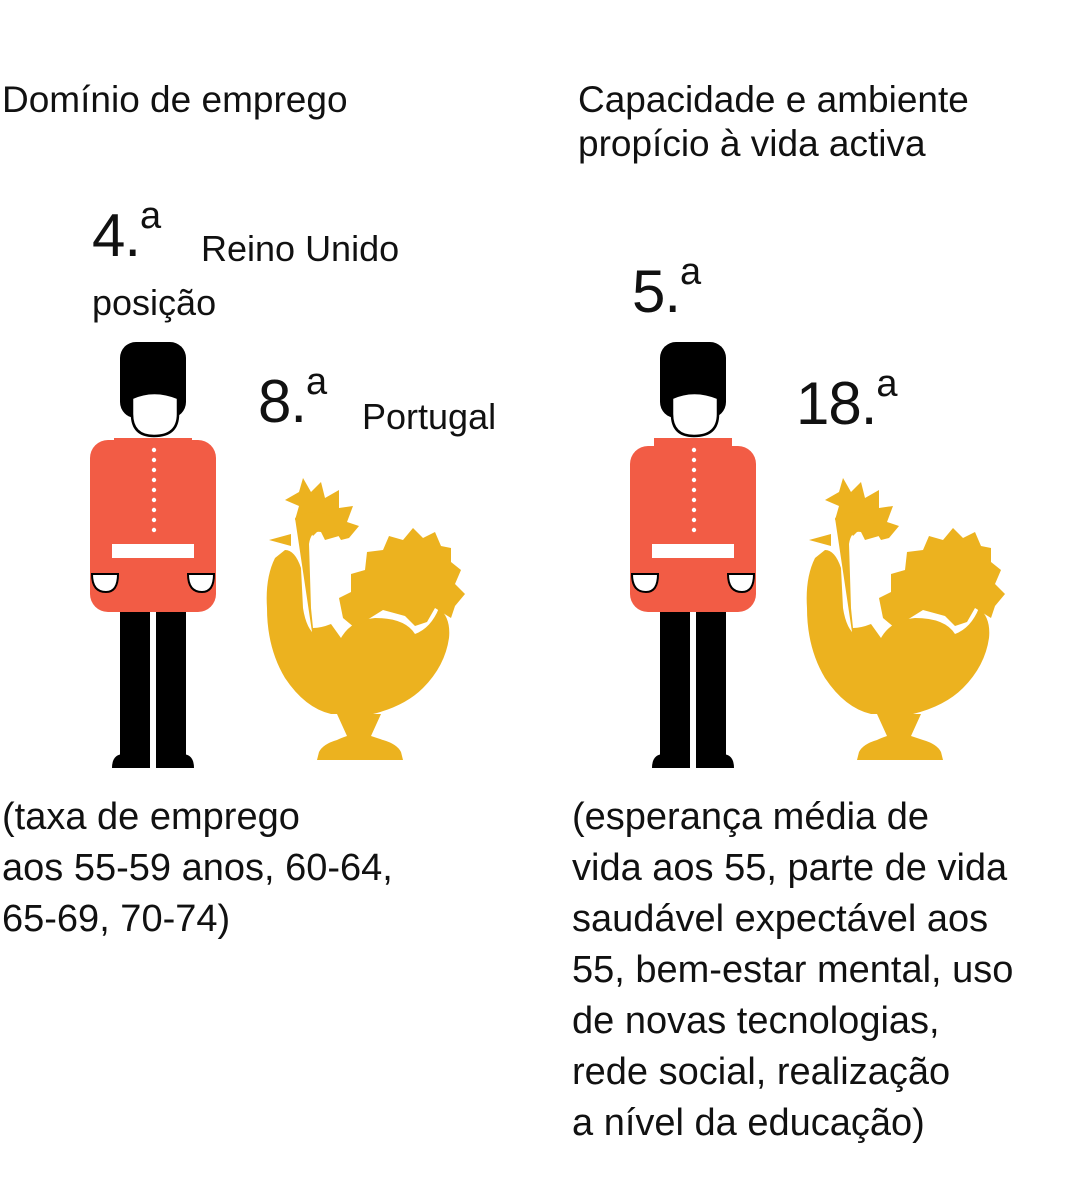 This screenshot has height=1200, width=1086. I want to click on uk-rank-employment: 4.a, so click(126, 234).